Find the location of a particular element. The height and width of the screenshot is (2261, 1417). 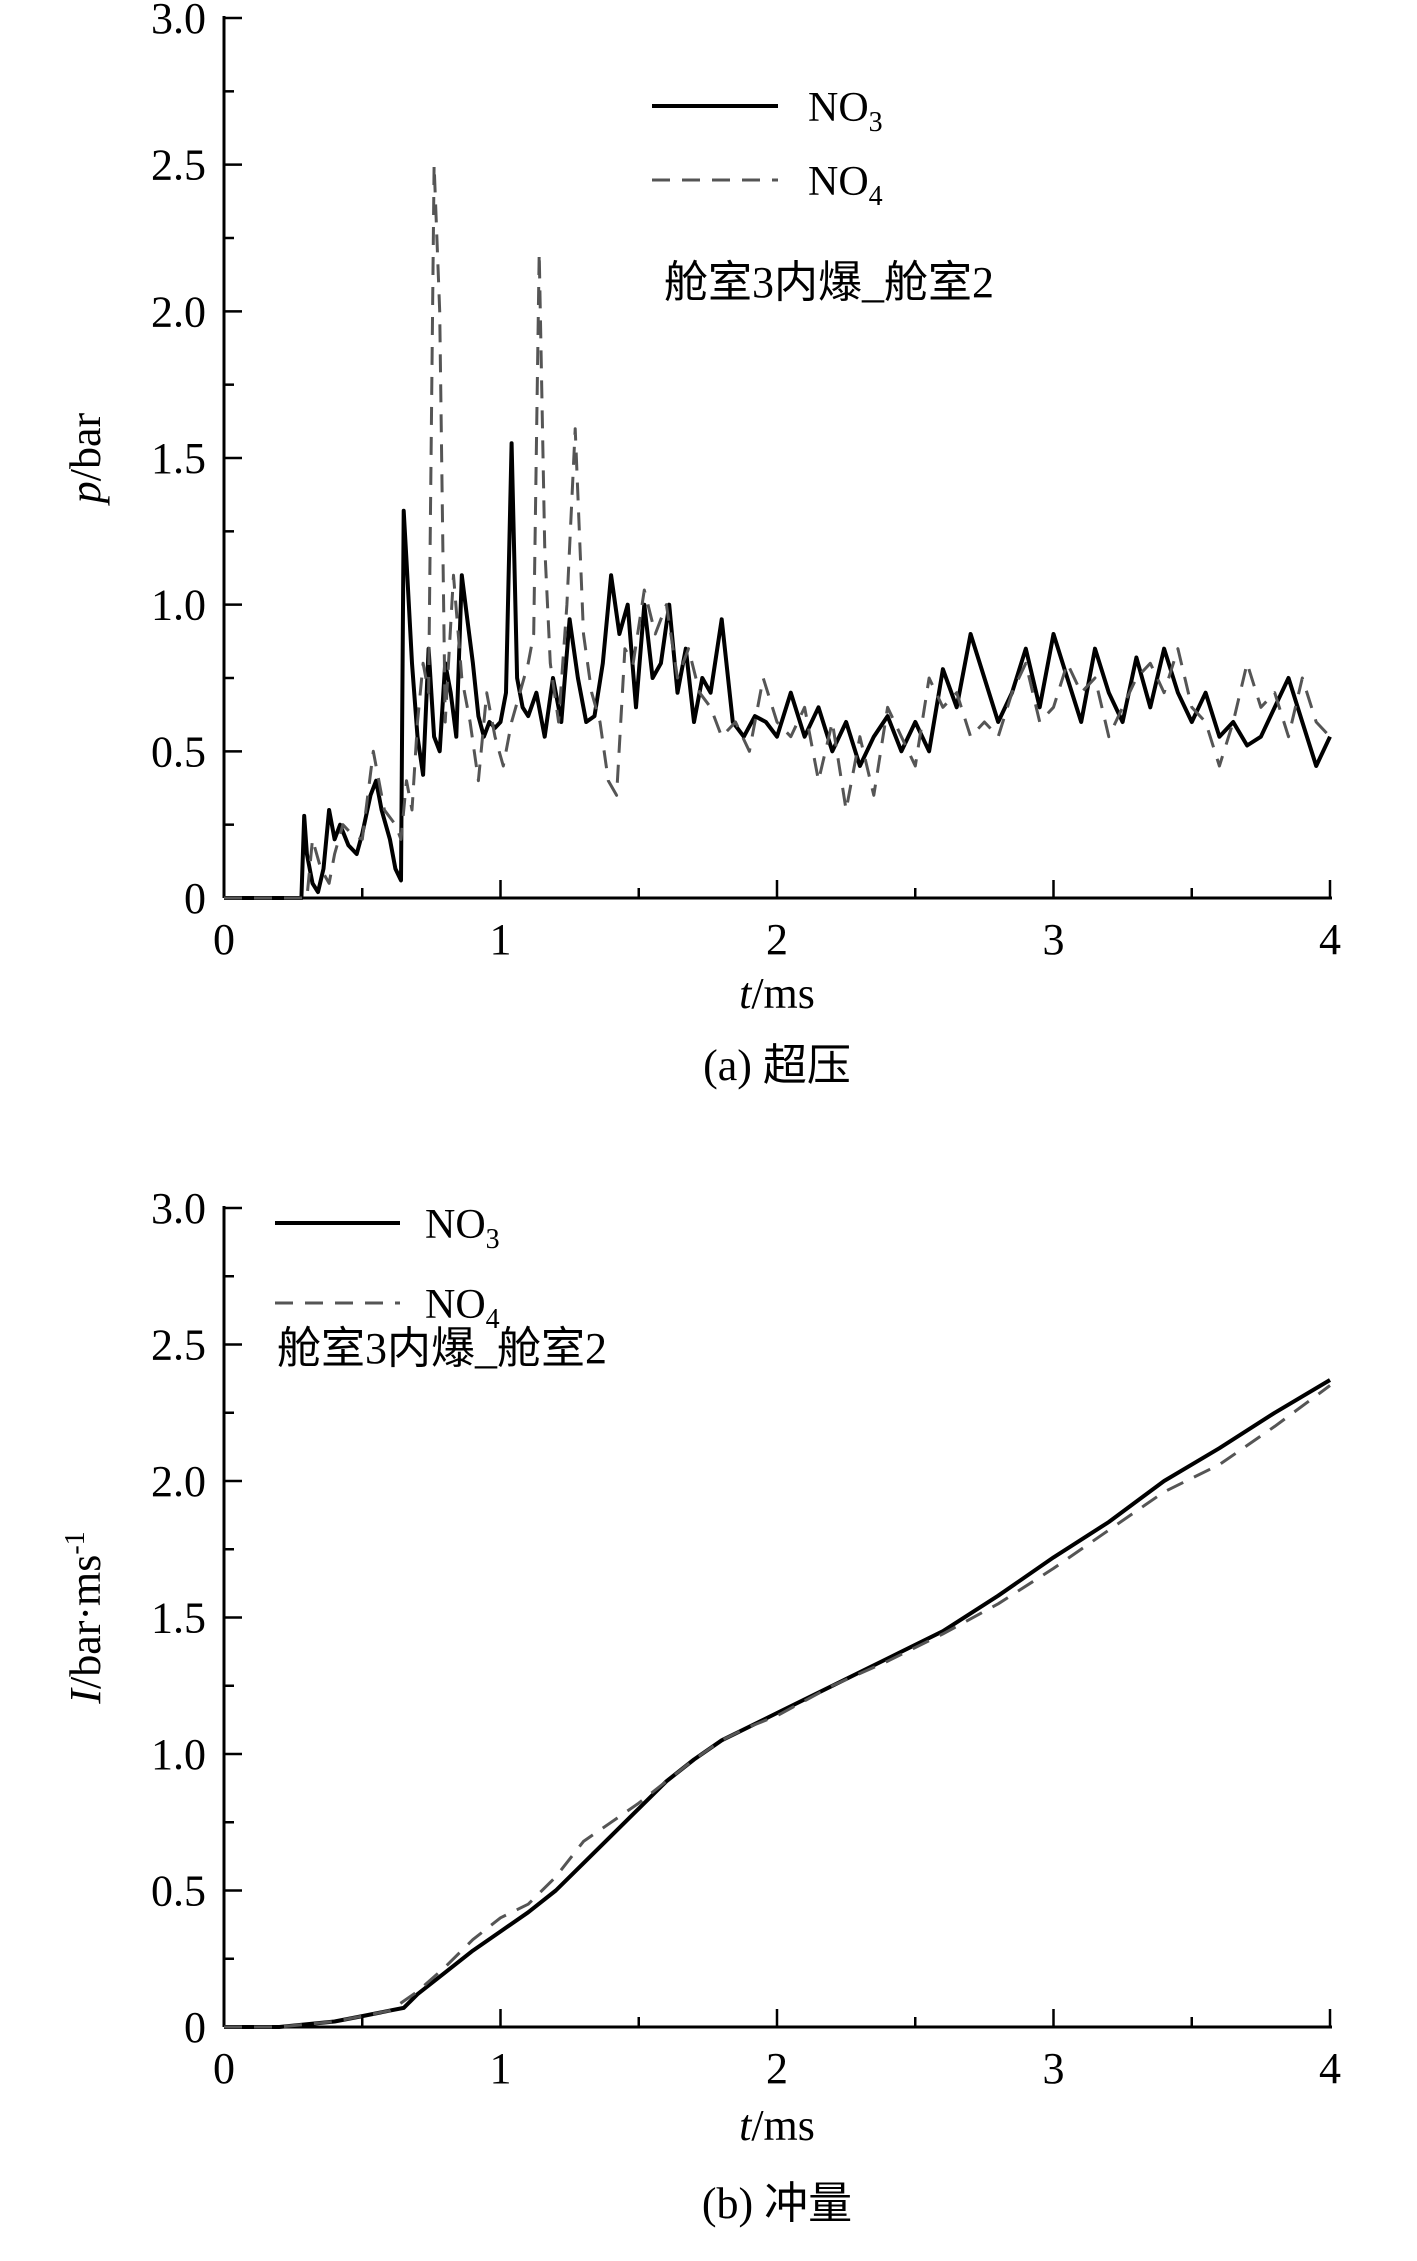

y-axis-var: I is located at coordinates (85, 1696).